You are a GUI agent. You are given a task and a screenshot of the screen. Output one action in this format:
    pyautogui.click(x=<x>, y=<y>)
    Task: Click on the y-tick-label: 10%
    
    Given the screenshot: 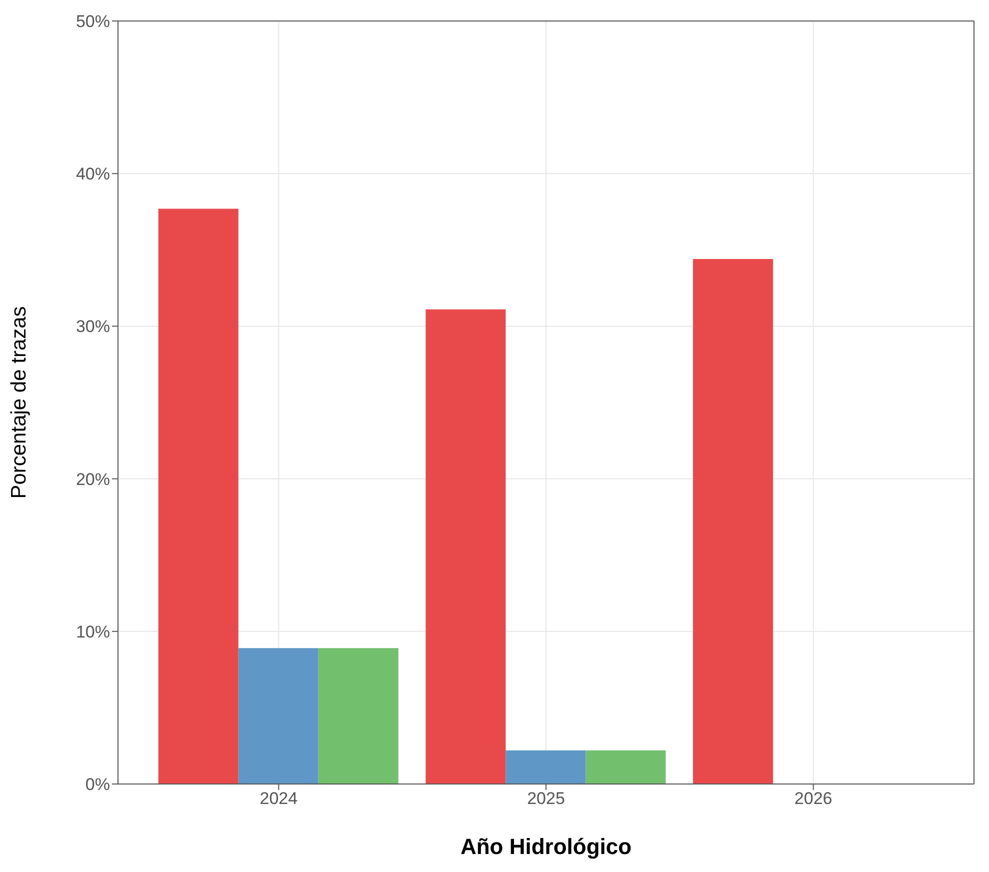 What is the action you would take?
    pyautogui.click(x=93, y=632)
    